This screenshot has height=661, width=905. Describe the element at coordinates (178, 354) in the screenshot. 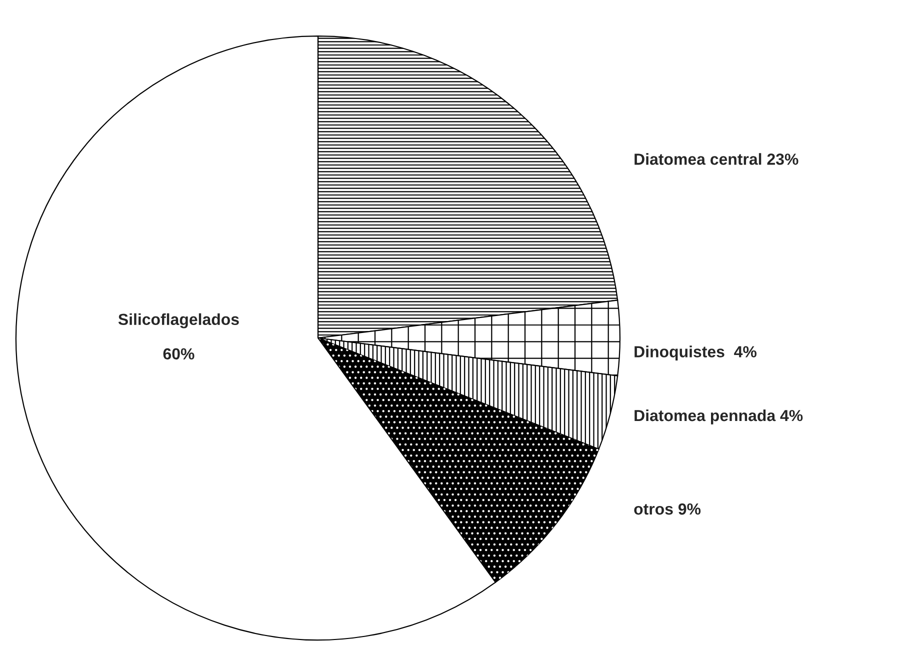

I see `data-label: 60%` at that location.